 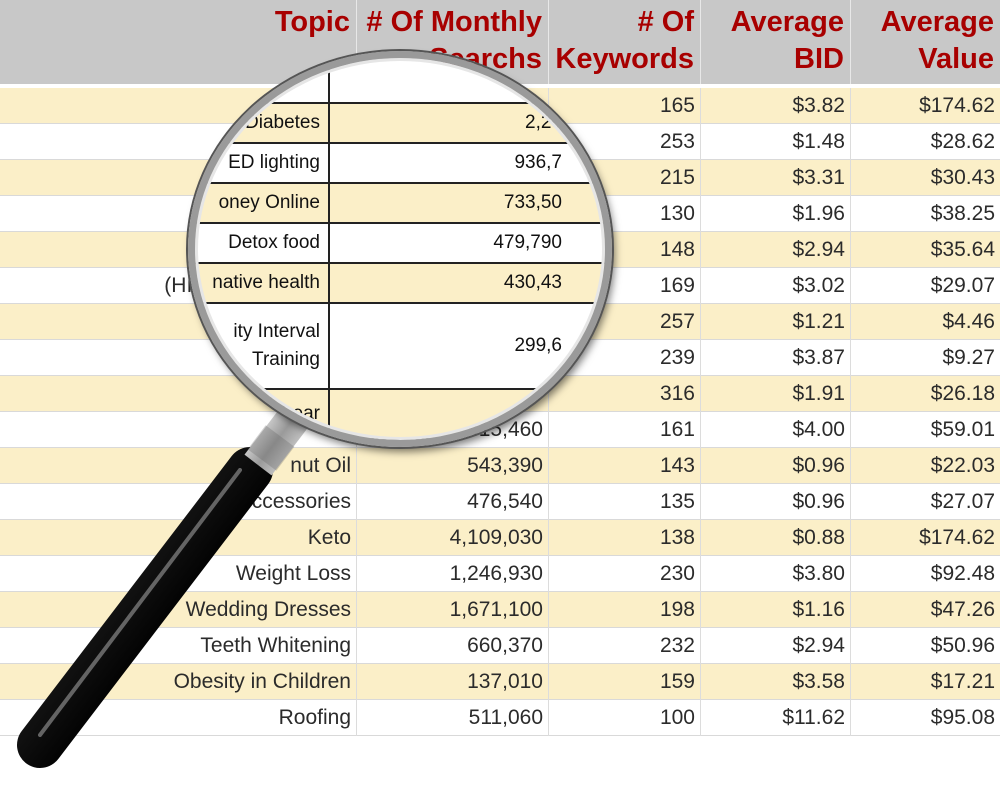 I want to click on cell-keywords: 148, so click(x=625, y=250).